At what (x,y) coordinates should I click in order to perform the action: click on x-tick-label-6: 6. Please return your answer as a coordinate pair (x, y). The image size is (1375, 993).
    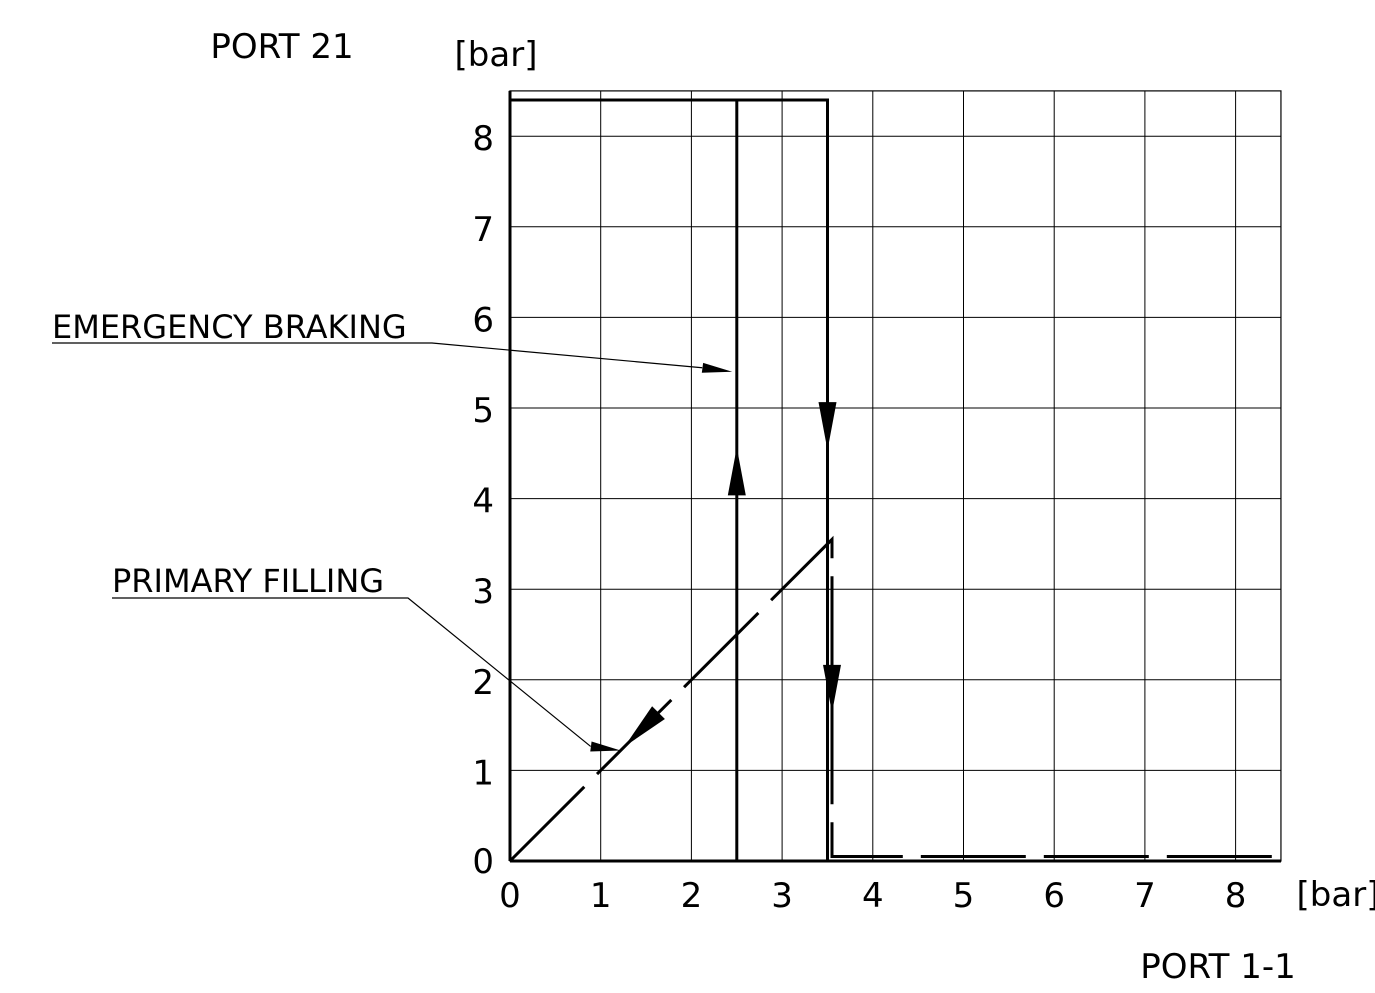
    Looking at the image, I should click on (1054, 896).